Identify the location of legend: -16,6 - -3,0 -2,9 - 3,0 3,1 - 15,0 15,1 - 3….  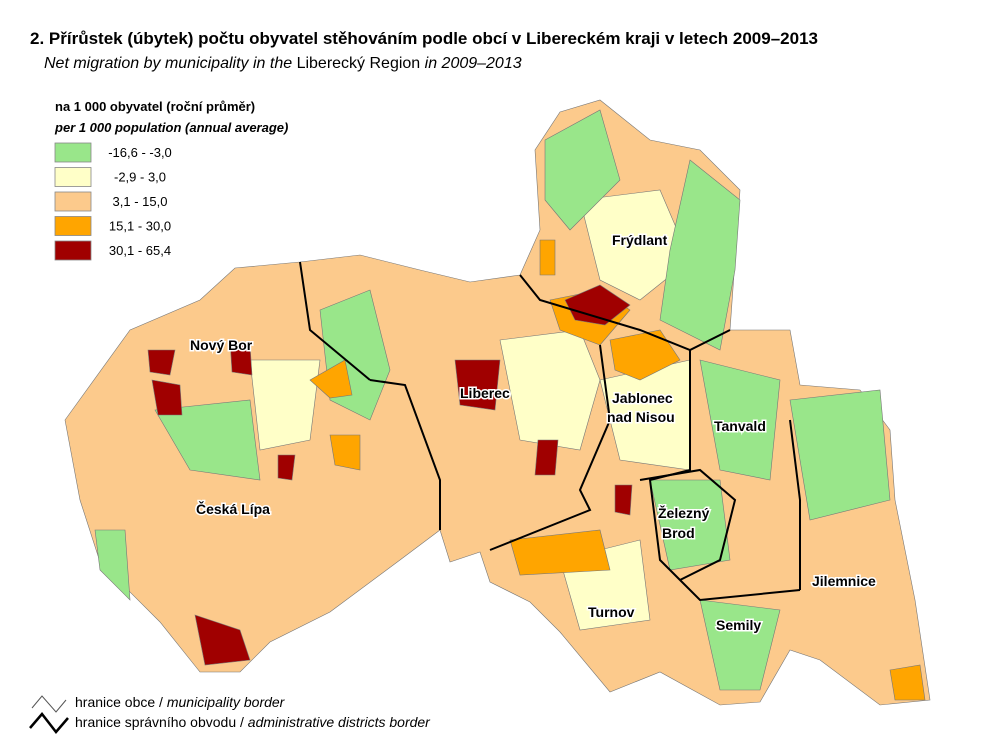
(113, 201).